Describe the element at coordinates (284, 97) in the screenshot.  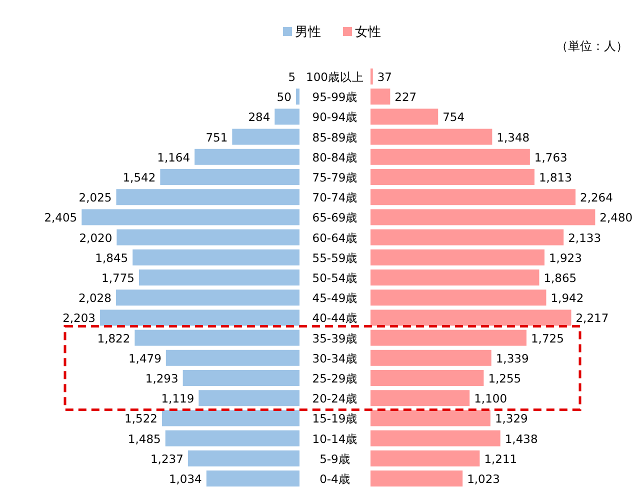
I see `data-label: 50` at that location.